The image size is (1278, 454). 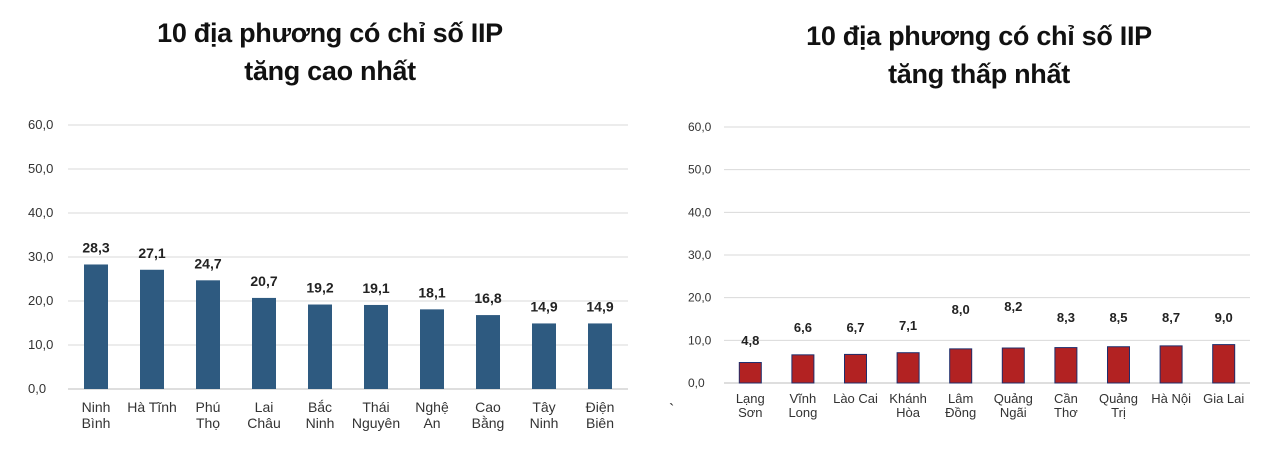 I want to click on x-tick-label: Sơn, so click(x=750, y=412).